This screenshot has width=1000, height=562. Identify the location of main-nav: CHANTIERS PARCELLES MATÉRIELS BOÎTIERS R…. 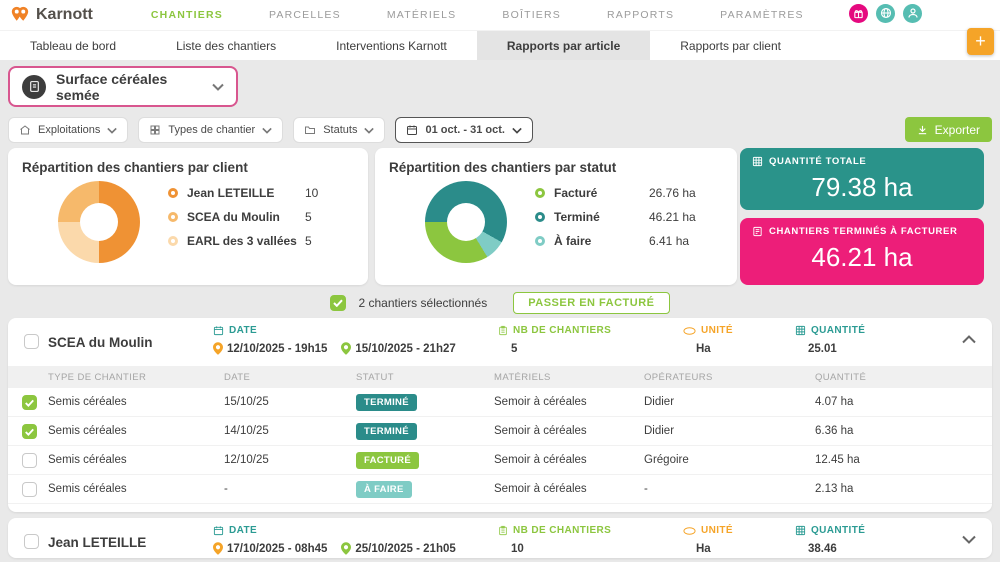
(477, 15).